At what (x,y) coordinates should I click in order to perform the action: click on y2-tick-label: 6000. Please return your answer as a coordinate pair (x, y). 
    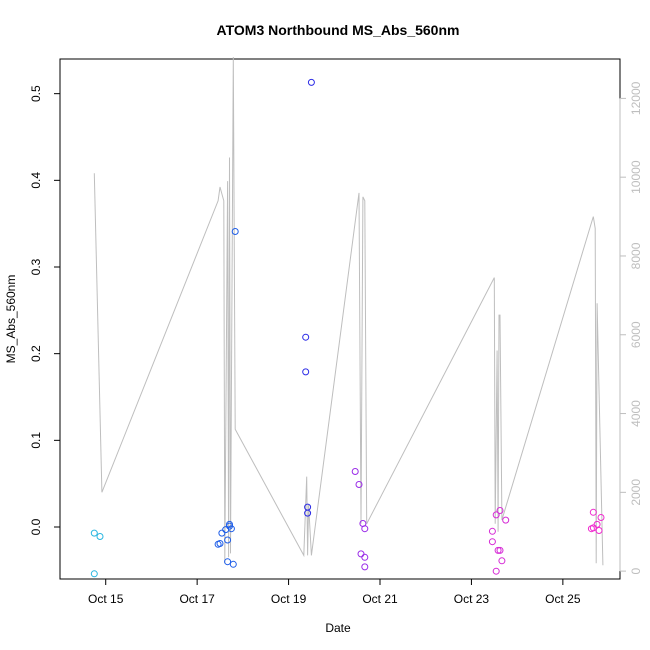
    Looking at the image, I should click on (636, 334).